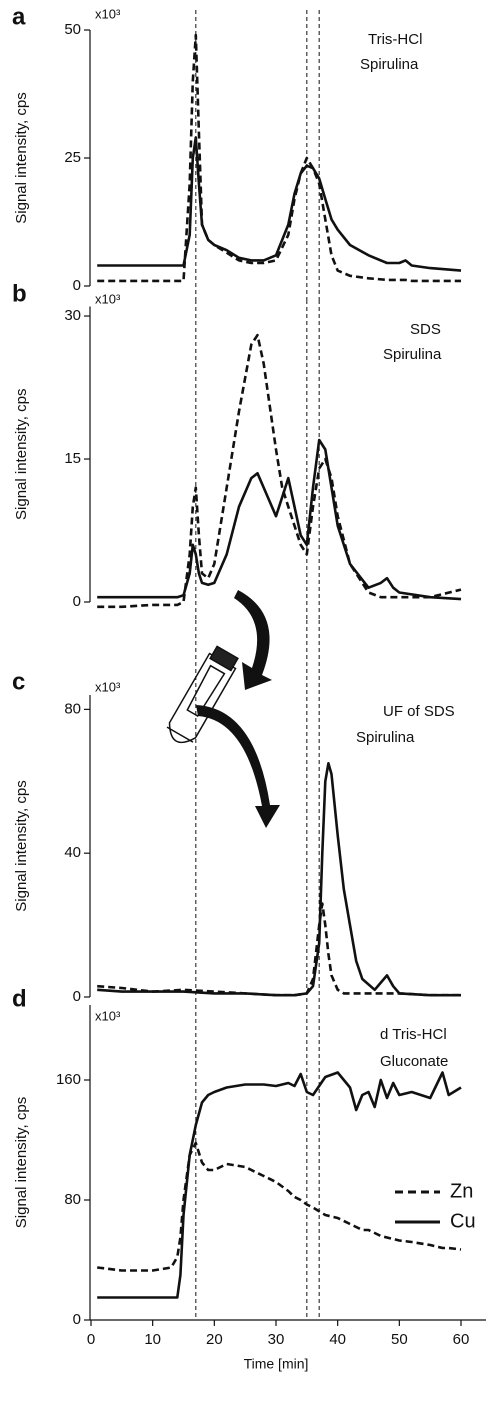 The height and width of the screenshot is (1405, 500). I want to click on arrows, so click(238, 709).